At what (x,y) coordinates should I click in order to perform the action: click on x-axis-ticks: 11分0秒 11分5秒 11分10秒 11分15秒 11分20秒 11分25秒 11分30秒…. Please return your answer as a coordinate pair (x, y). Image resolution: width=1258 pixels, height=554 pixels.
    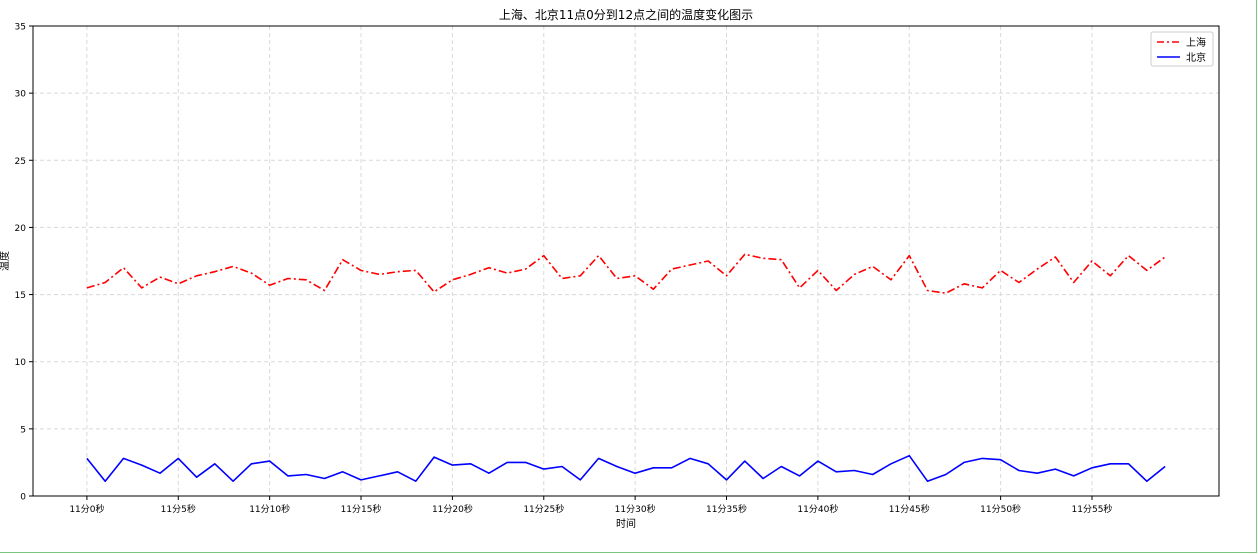
    Looking at the image, I should click on (590, 505).